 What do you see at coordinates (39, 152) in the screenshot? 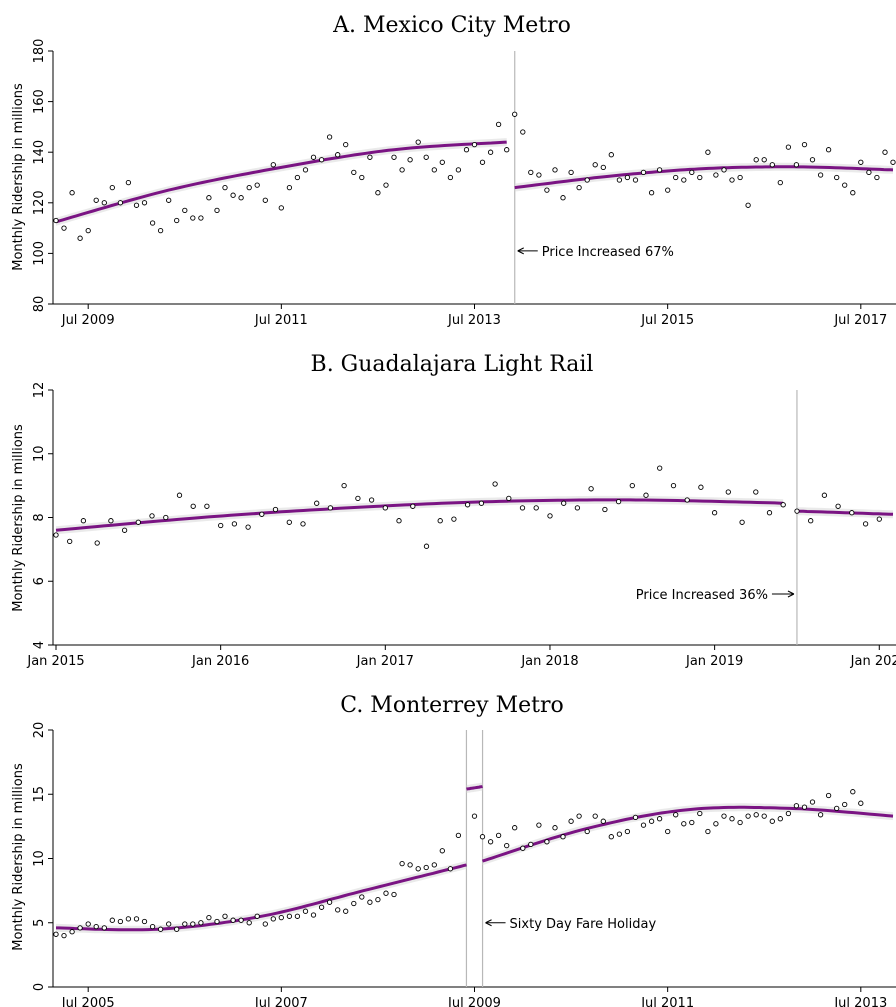
I see `y-tick-label: 140` at bounding box center [39, 152].